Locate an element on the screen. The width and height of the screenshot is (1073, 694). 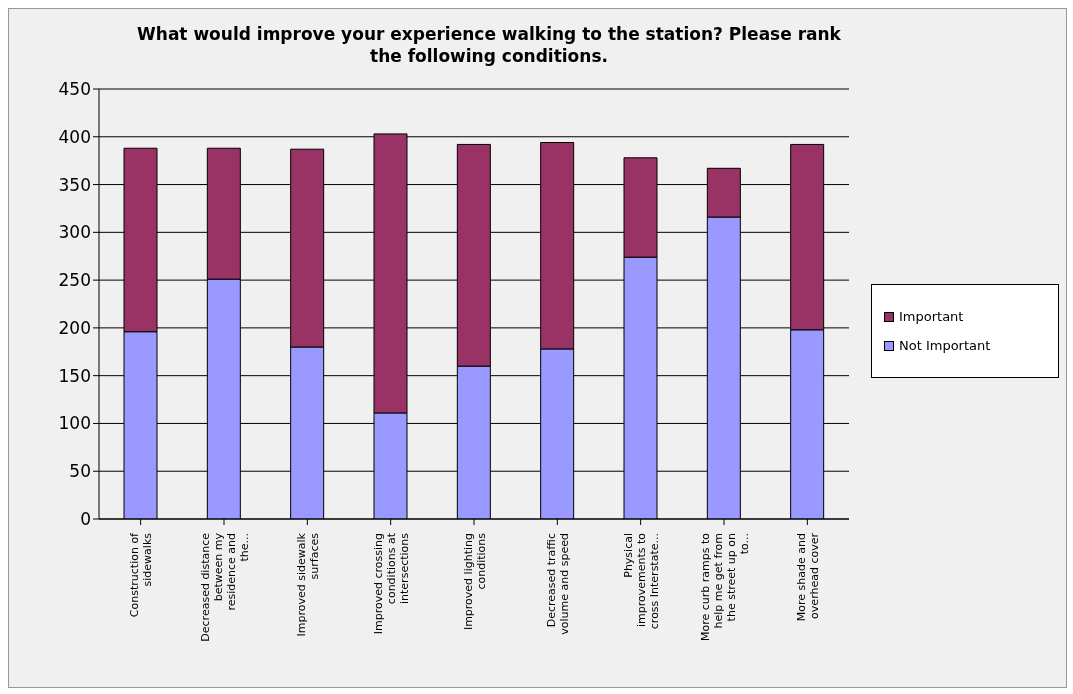
legend-label: Not Important is located at coordinates (945, 345).